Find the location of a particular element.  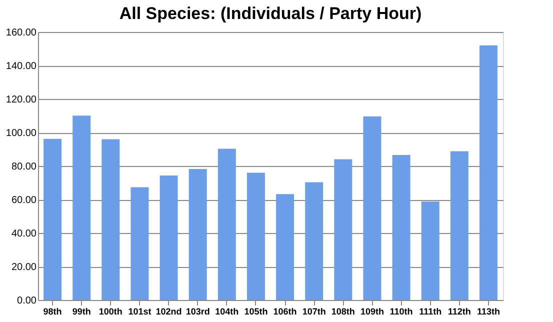

x-tick-label: 108th is located at coordinates (343, 311).